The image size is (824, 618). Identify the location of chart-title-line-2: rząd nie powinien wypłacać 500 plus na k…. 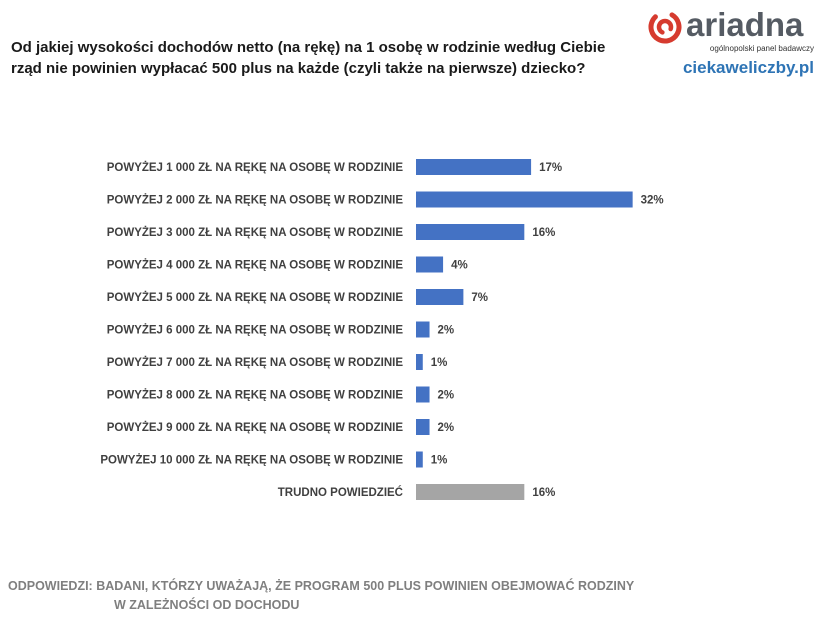
(298, 68).